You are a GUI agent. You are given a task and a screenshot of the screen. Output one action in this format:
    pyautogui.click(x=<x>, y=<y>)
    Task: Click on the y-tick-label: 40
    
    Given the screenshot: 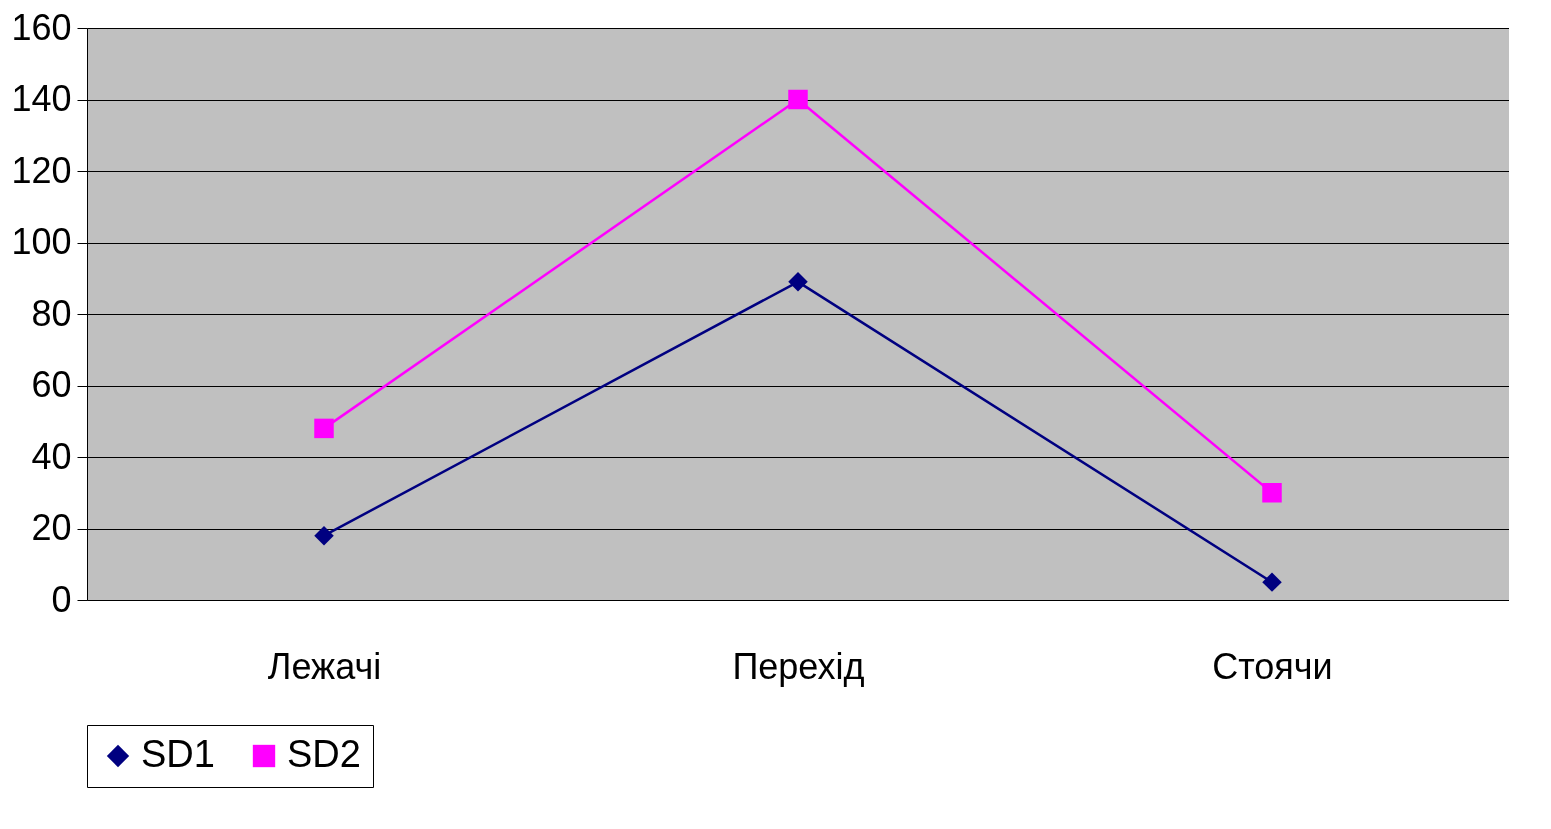 What is the action you would take?
    pyautogui.click(x=51, y=456)
    